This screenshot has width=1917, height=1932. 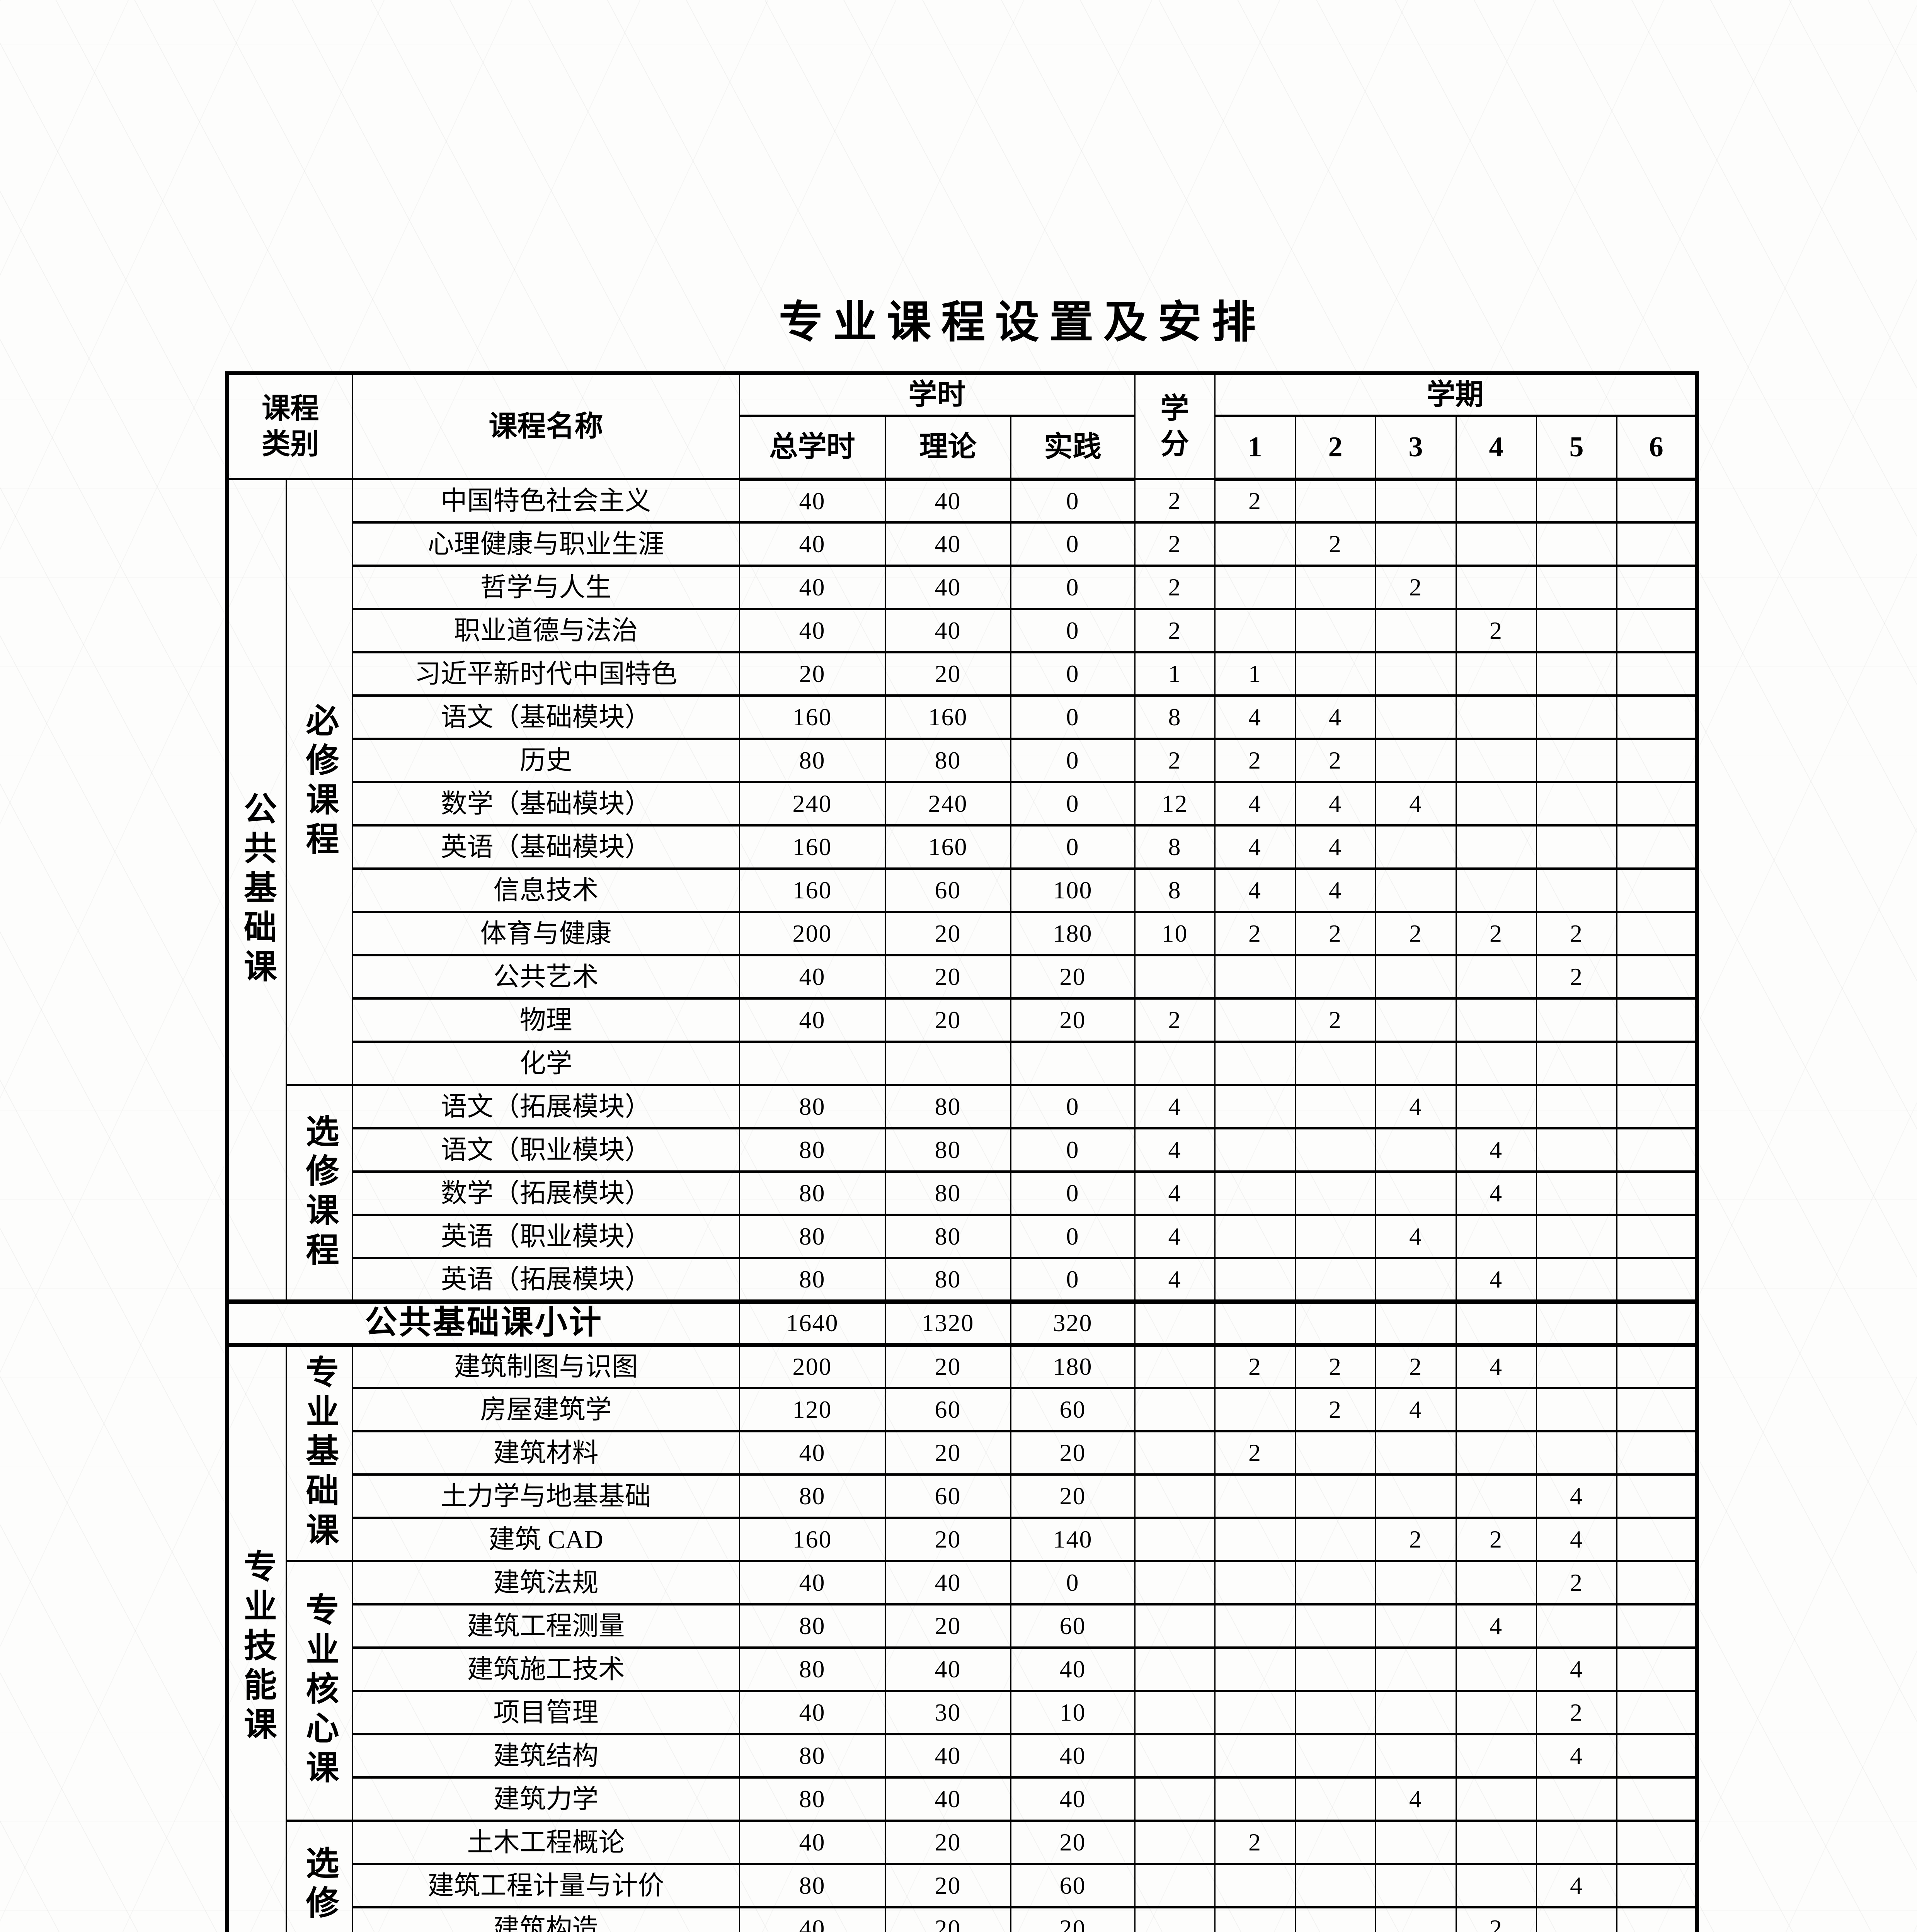 I want to click on course-name: 历史, so click(x=546, y=760).